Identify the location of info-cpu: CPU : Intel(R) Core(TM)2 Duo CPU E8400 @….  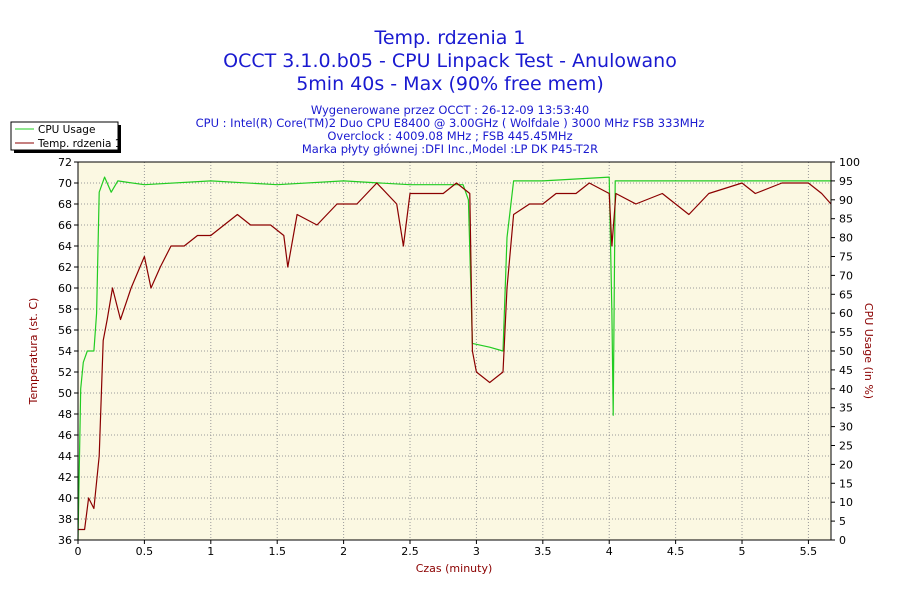
(450, 123).